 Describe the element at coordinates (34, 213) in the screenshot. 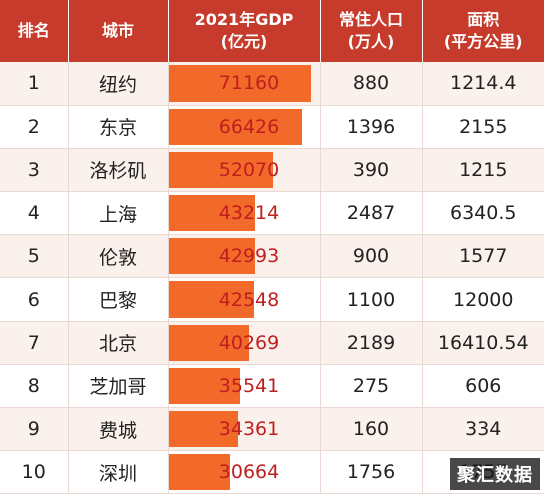

I see `rank-cell: 4` at that location.